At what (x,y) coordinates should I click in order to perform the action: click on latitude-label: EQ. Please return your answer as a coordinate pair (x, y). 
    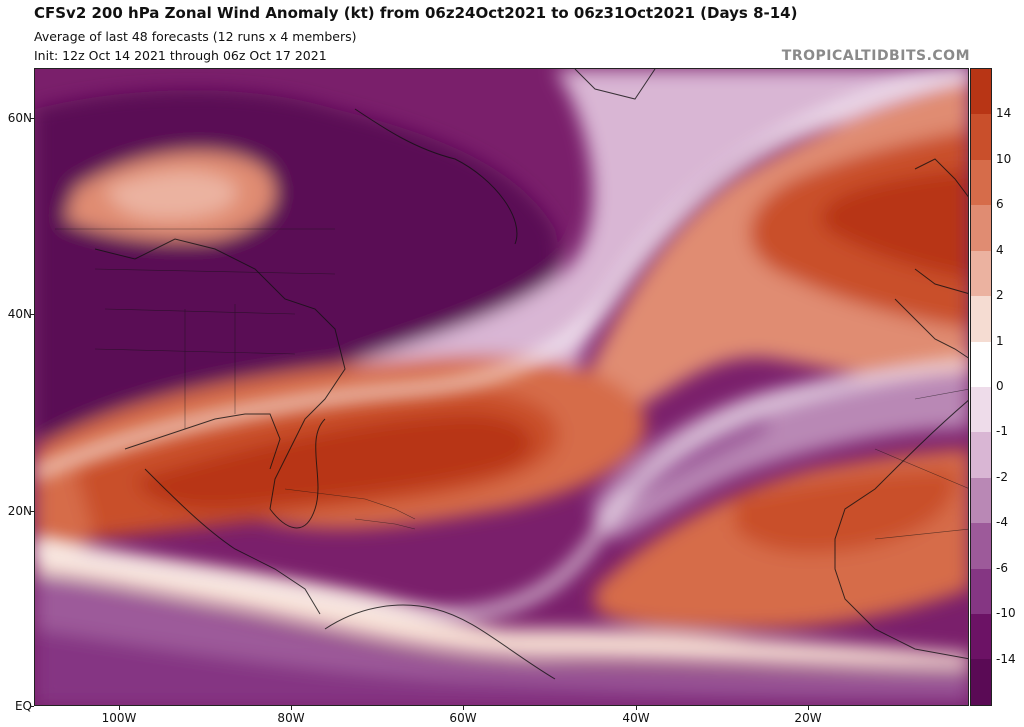
    Looking at the image, I should click on (23, 706).